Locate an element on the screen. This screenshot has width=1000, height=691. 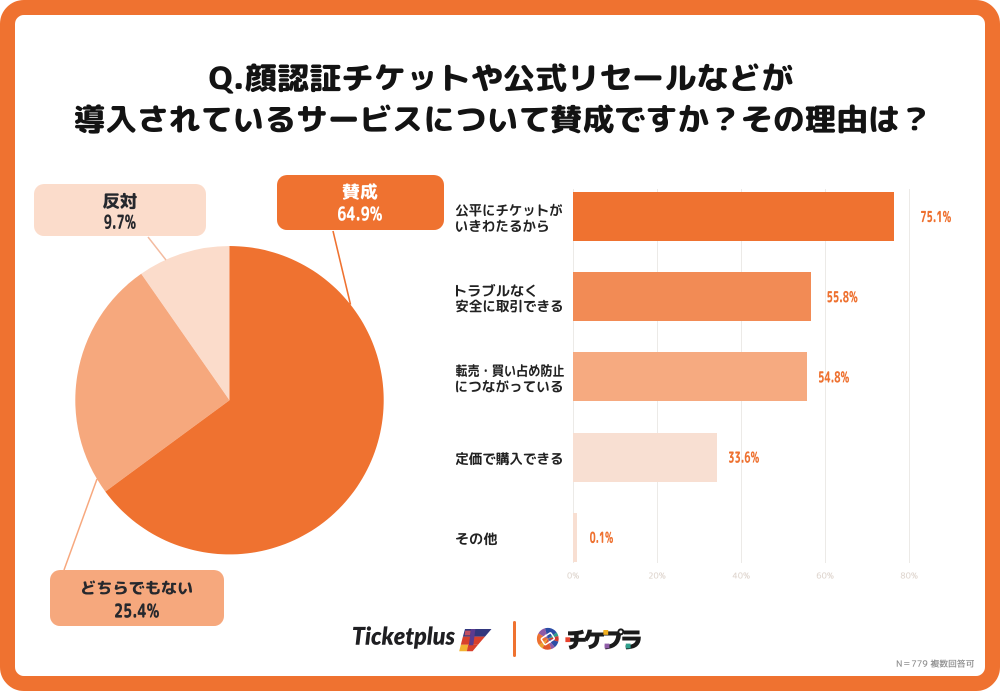
leader-line-oppose is located at coordinates (157, 248).